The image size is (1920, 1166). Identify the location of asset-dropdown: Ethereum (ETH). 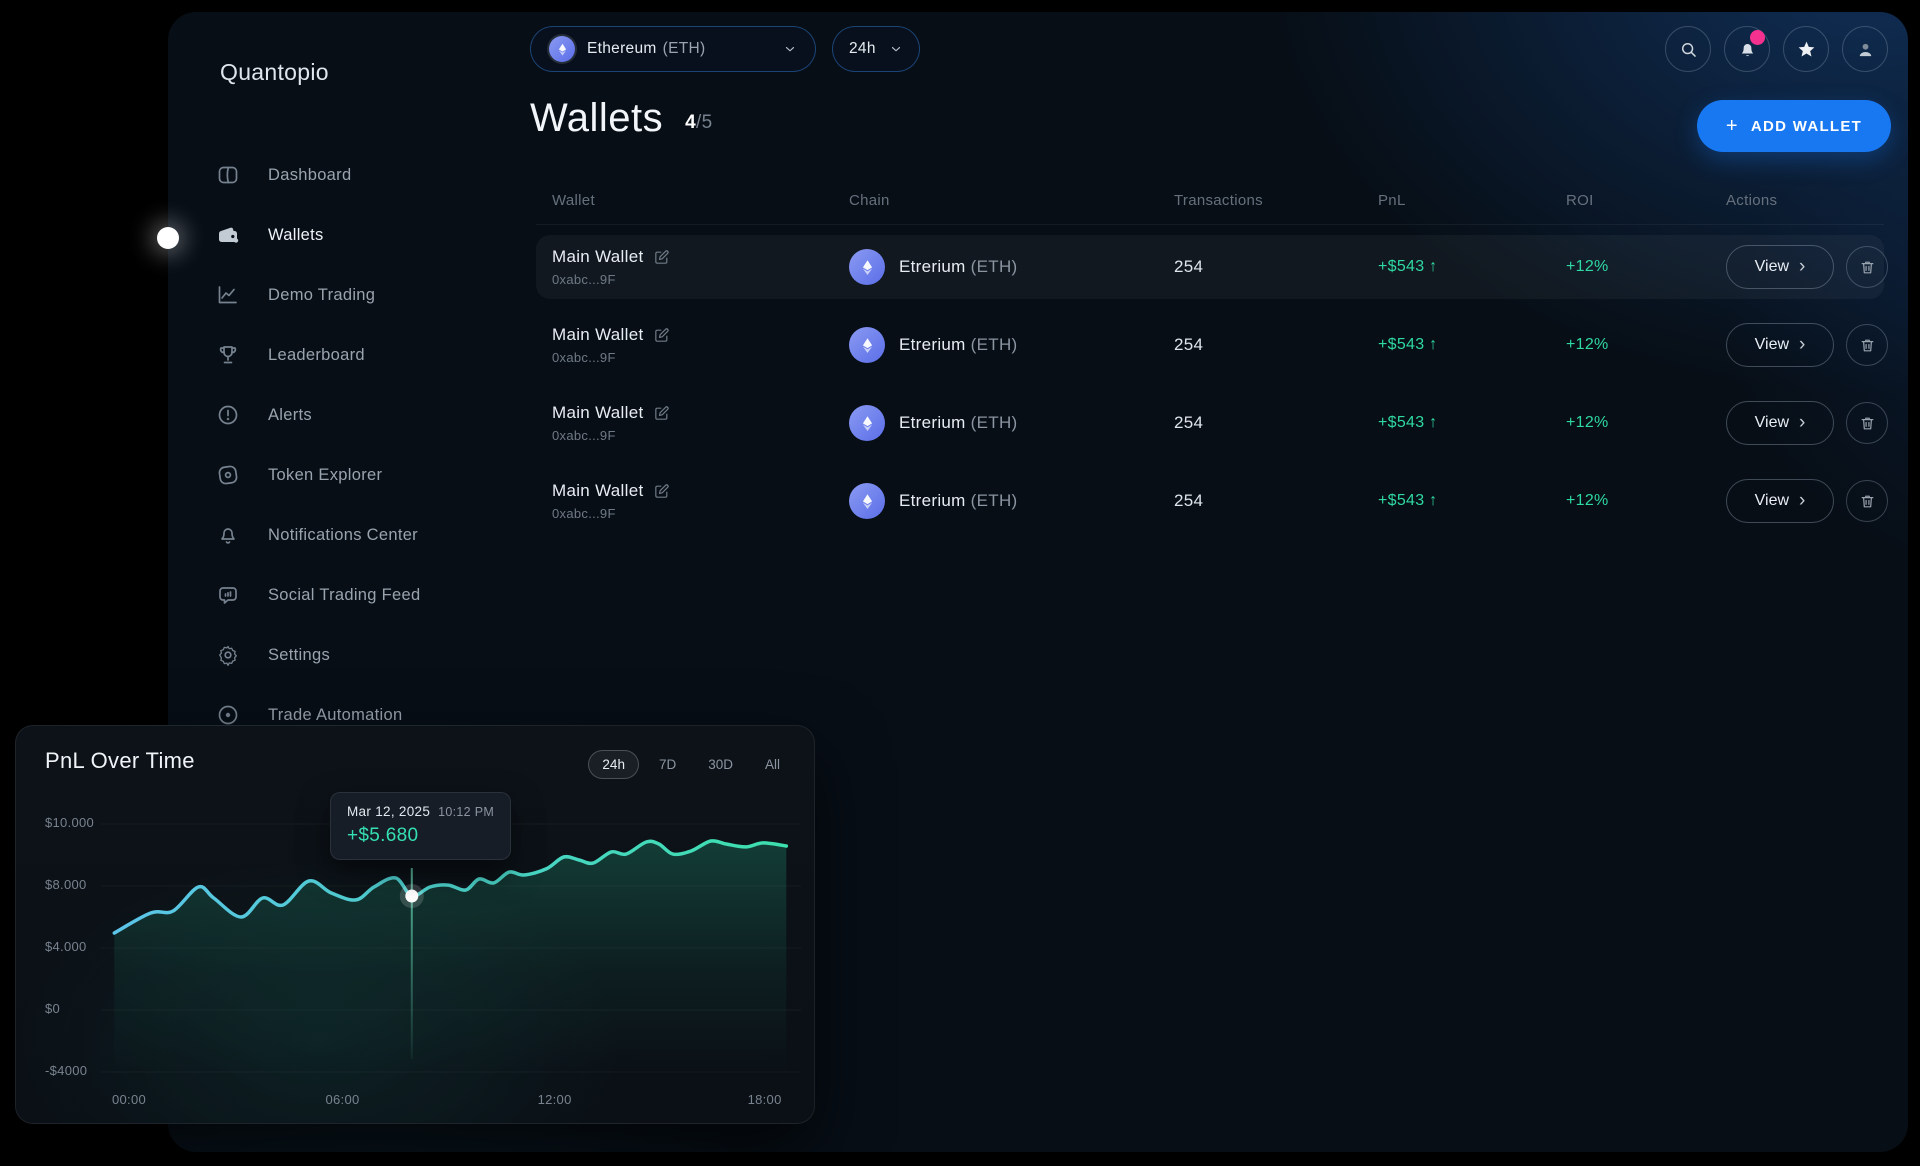
(673, 49).